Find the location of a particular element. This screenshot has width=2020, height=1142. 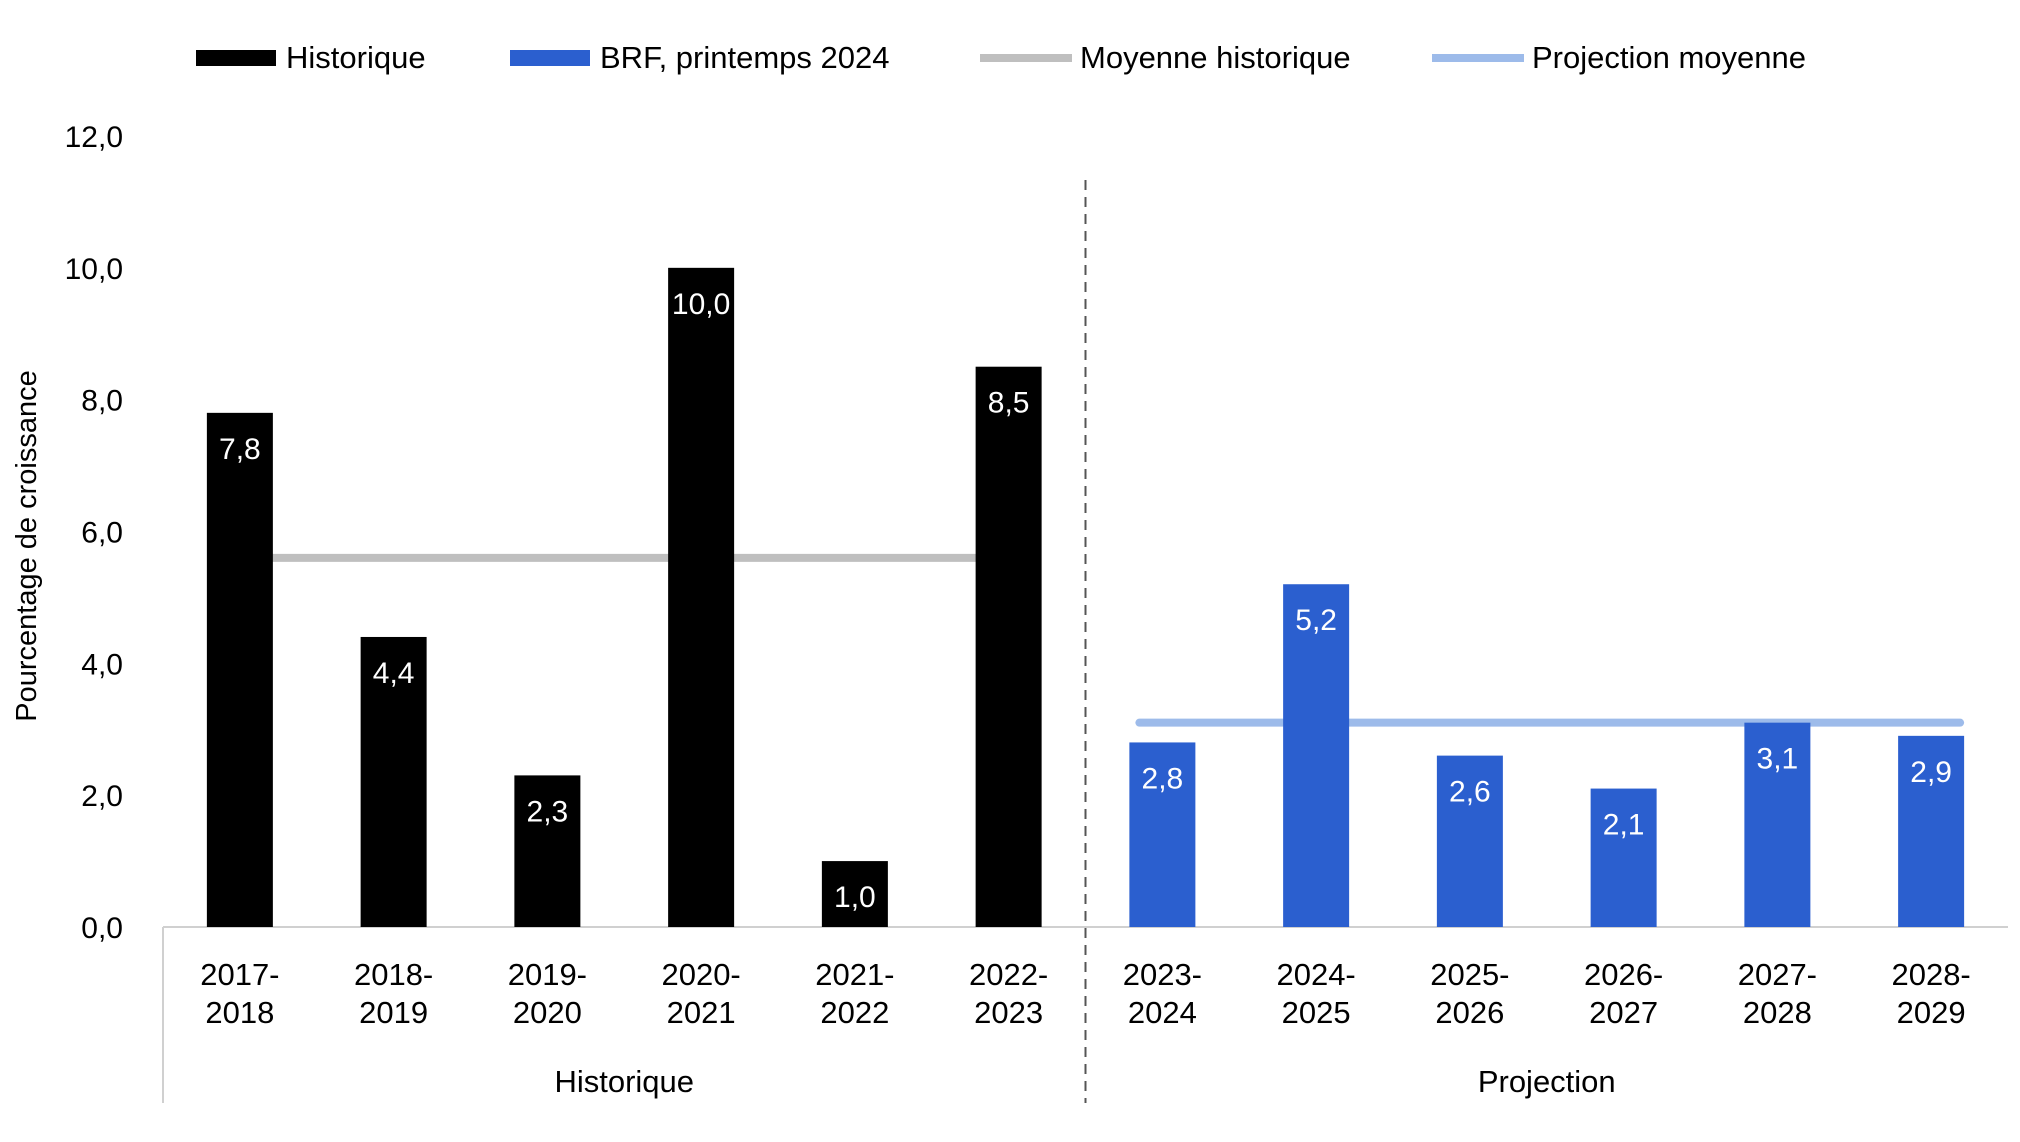

y-axis-ticks: 0,0 2,0 4,0 6,0 8,0 10,0 12,0 is located at coordinates (94, 533).